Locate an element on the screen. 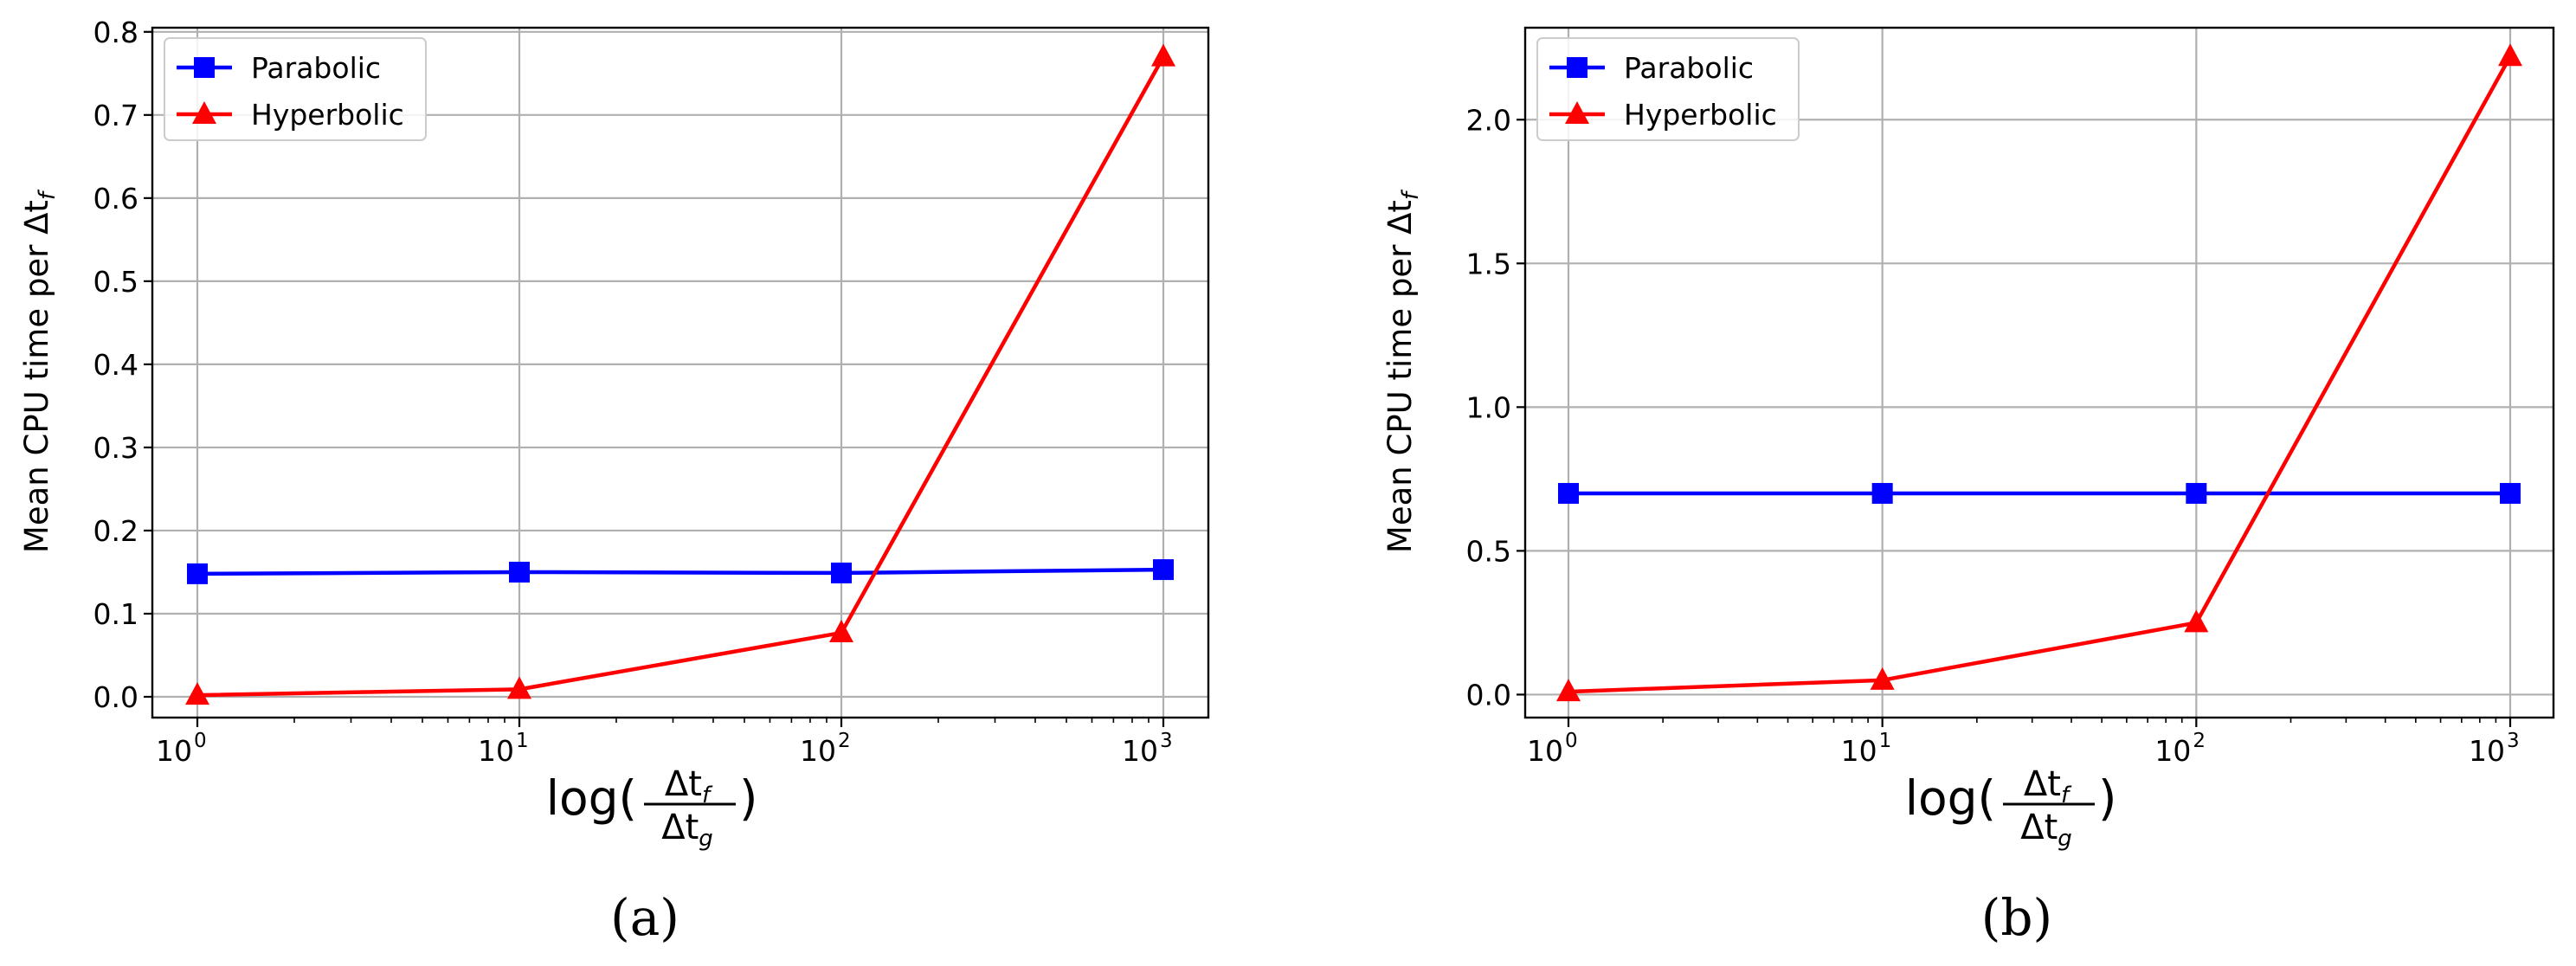 The height and width of the screenshot is (966, 2576). y-tick-label: 0.4 is located at coordinates (115, 365).